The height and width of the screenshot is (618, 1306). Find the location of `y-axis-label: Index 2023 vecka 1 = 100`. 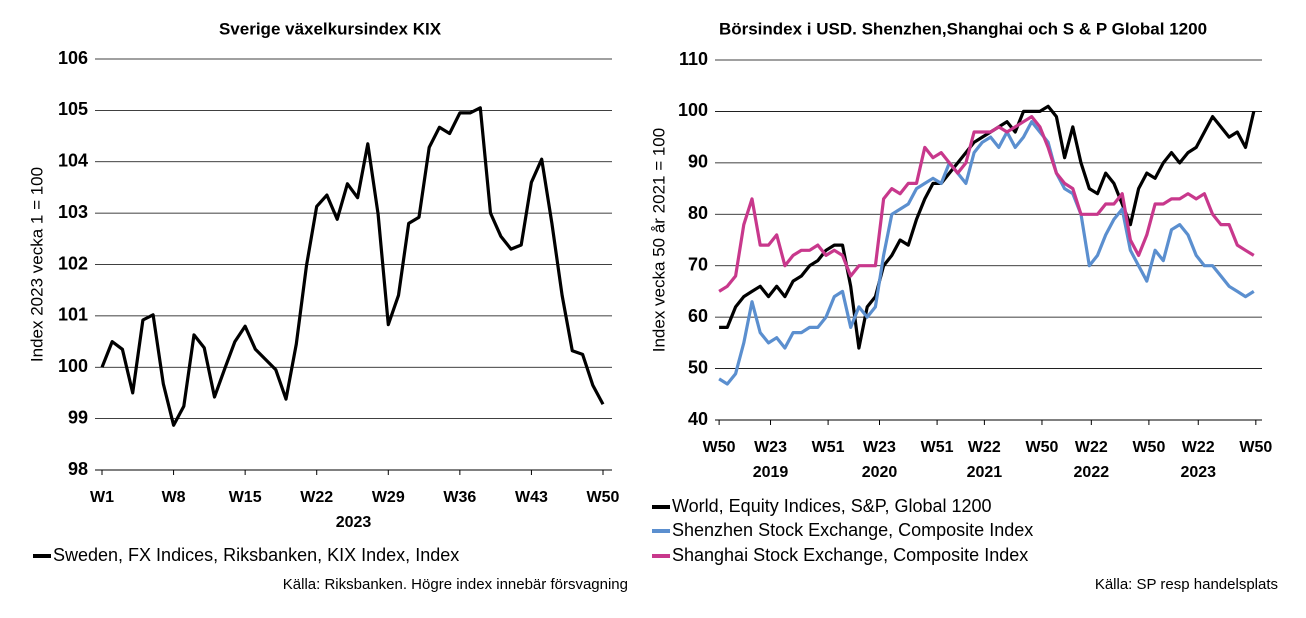

y-axis-label: Index 2023 vecka 1 = 100 is located at coordinates (36, 264).